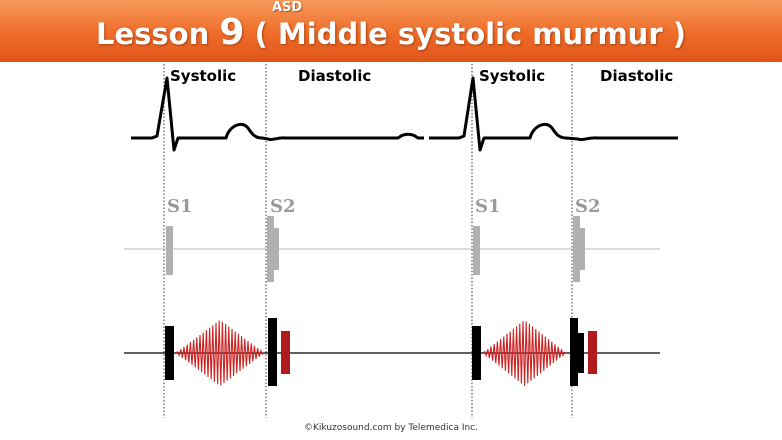 The image size is (782, 440). I want to click on s2-label-2: S2, so click(588, 206).